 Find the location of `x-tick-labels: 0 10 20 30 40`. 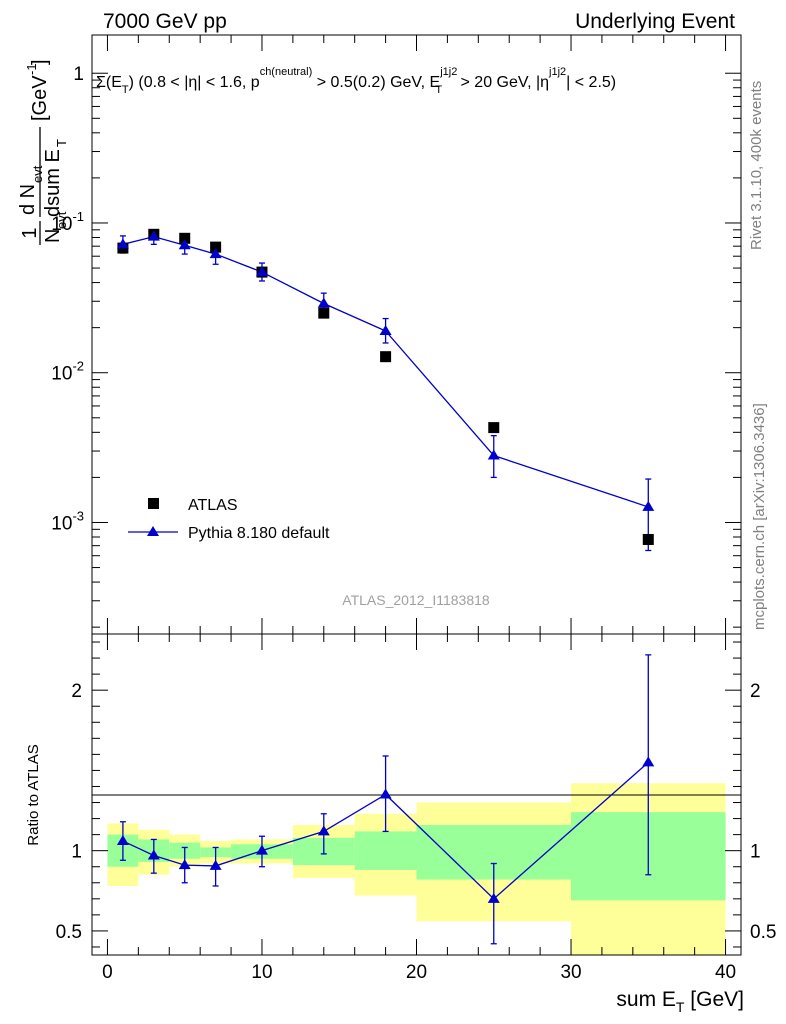

x-tick-labels: 0 10 20 30 40 is located at coordinates (419, 972).